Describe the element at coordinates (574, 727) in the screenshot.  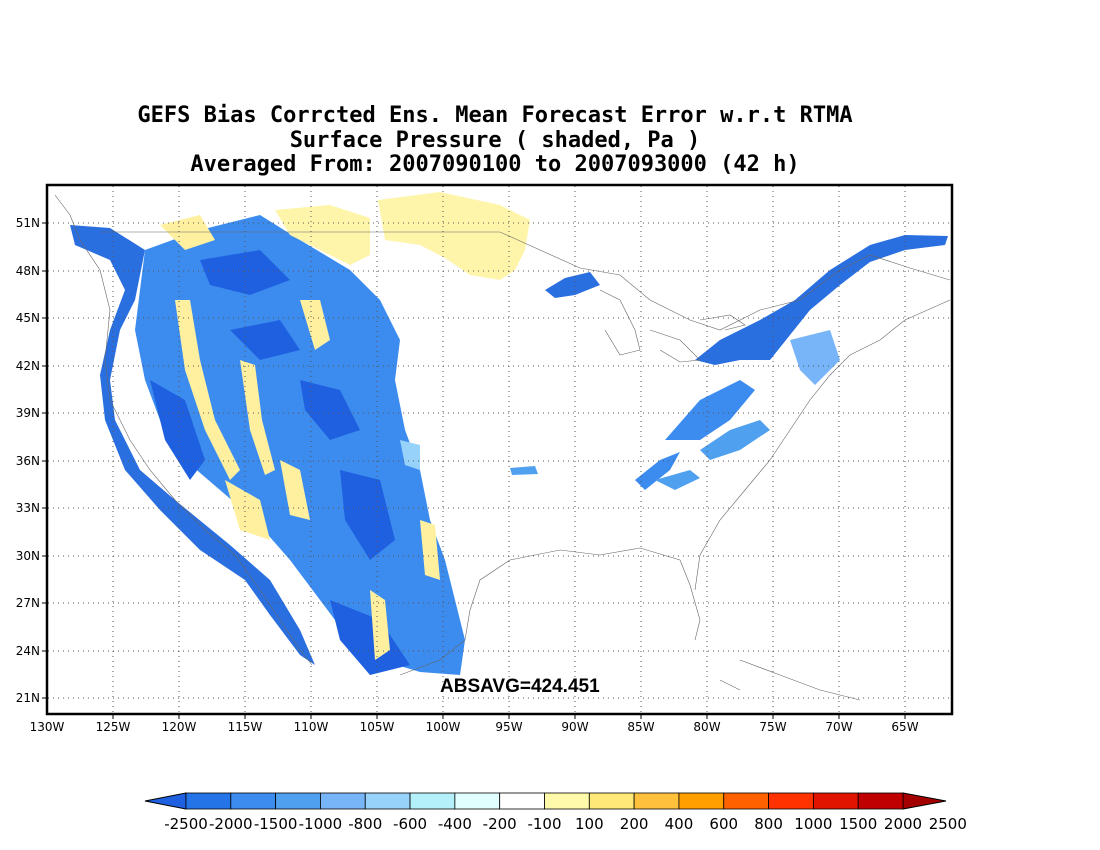
I see `lon-label: 90W` at that location.